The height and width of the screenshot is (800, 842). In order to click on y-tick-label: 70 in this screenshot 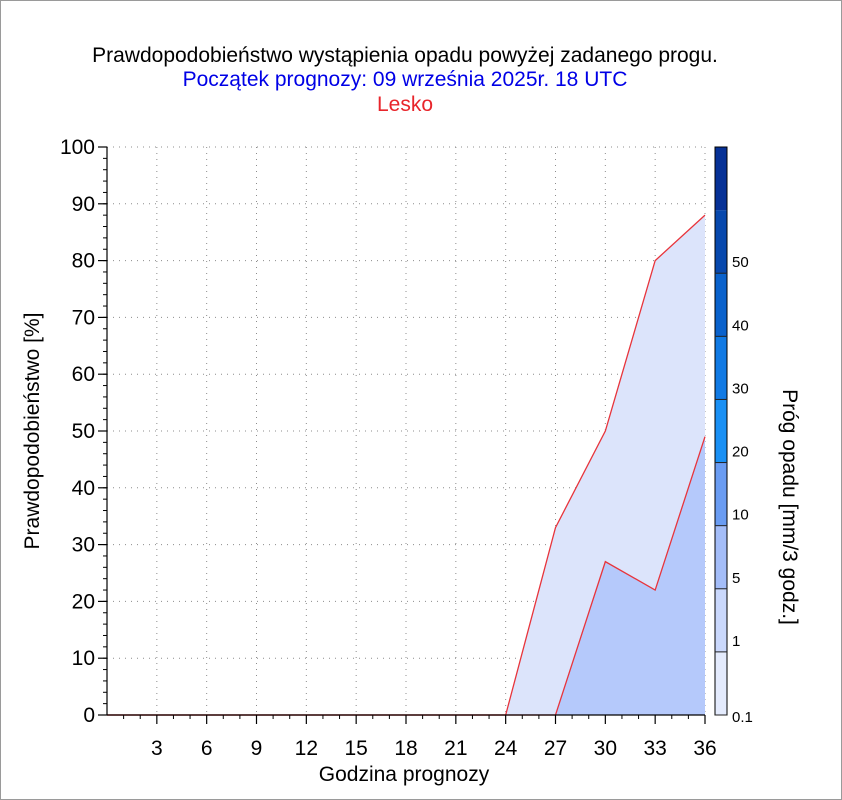, I will do `click(83, 317)`.